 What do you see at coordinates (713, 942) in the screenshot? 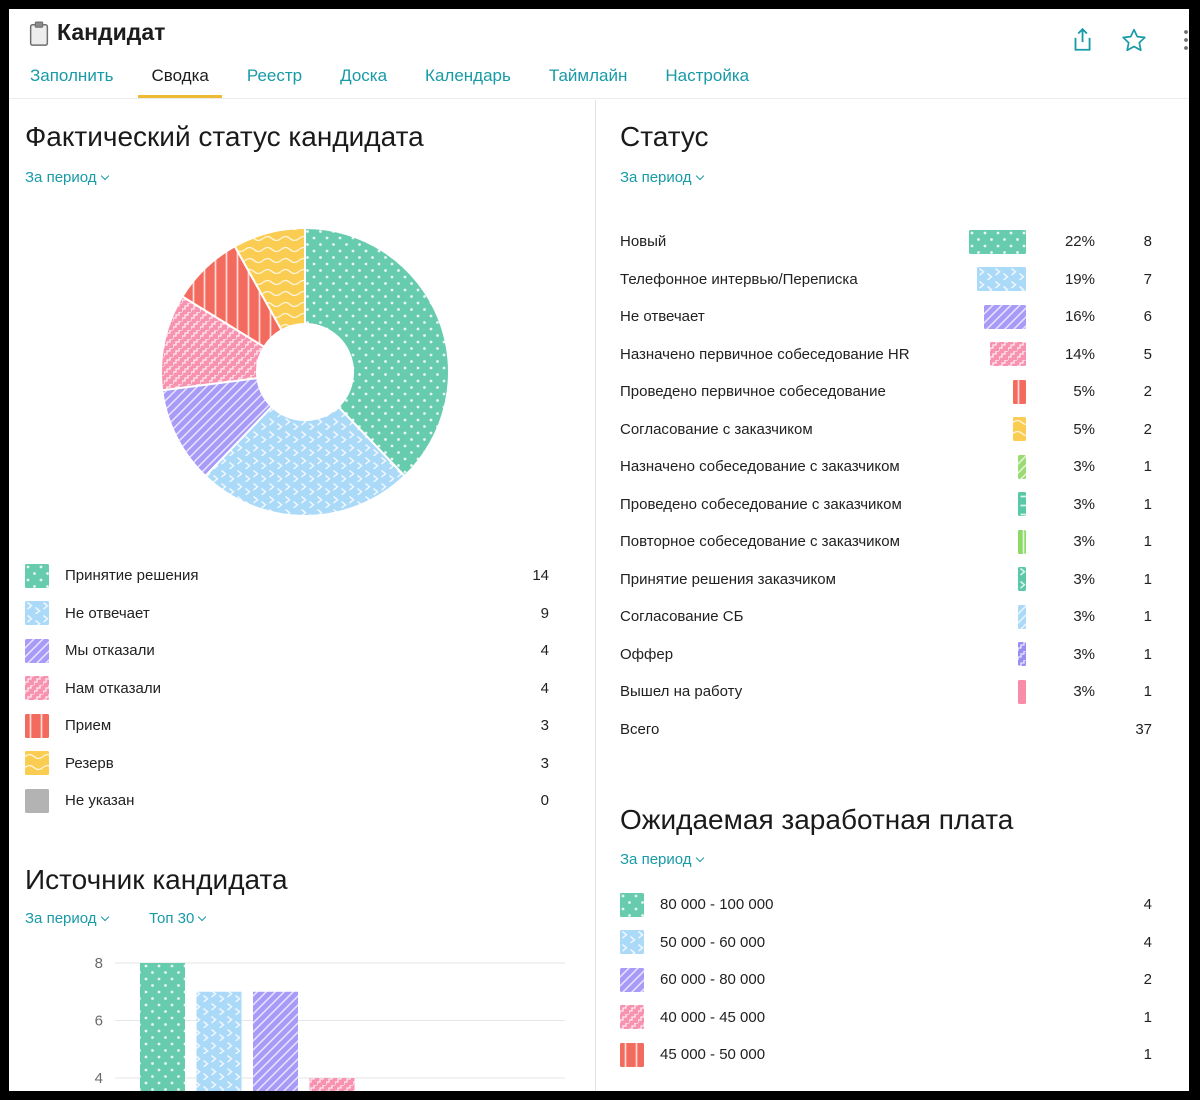
I see `salary-label: 50 000 - 60 000` at bounding box center [713, 942].